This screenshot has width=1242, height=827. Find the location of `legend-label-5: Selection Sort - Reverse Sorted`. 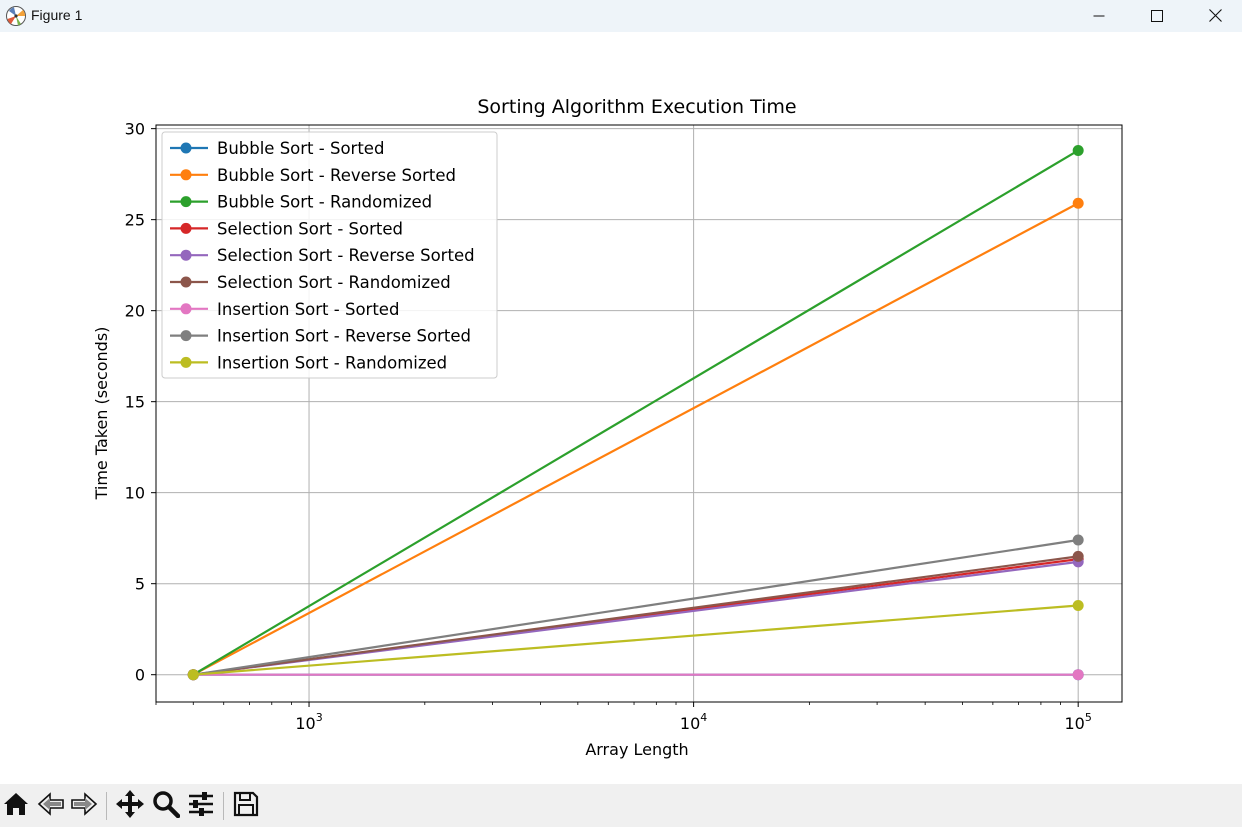

legend-label-5: Selection Sort - Reverse Sorted is located at coordinates (346, 255).